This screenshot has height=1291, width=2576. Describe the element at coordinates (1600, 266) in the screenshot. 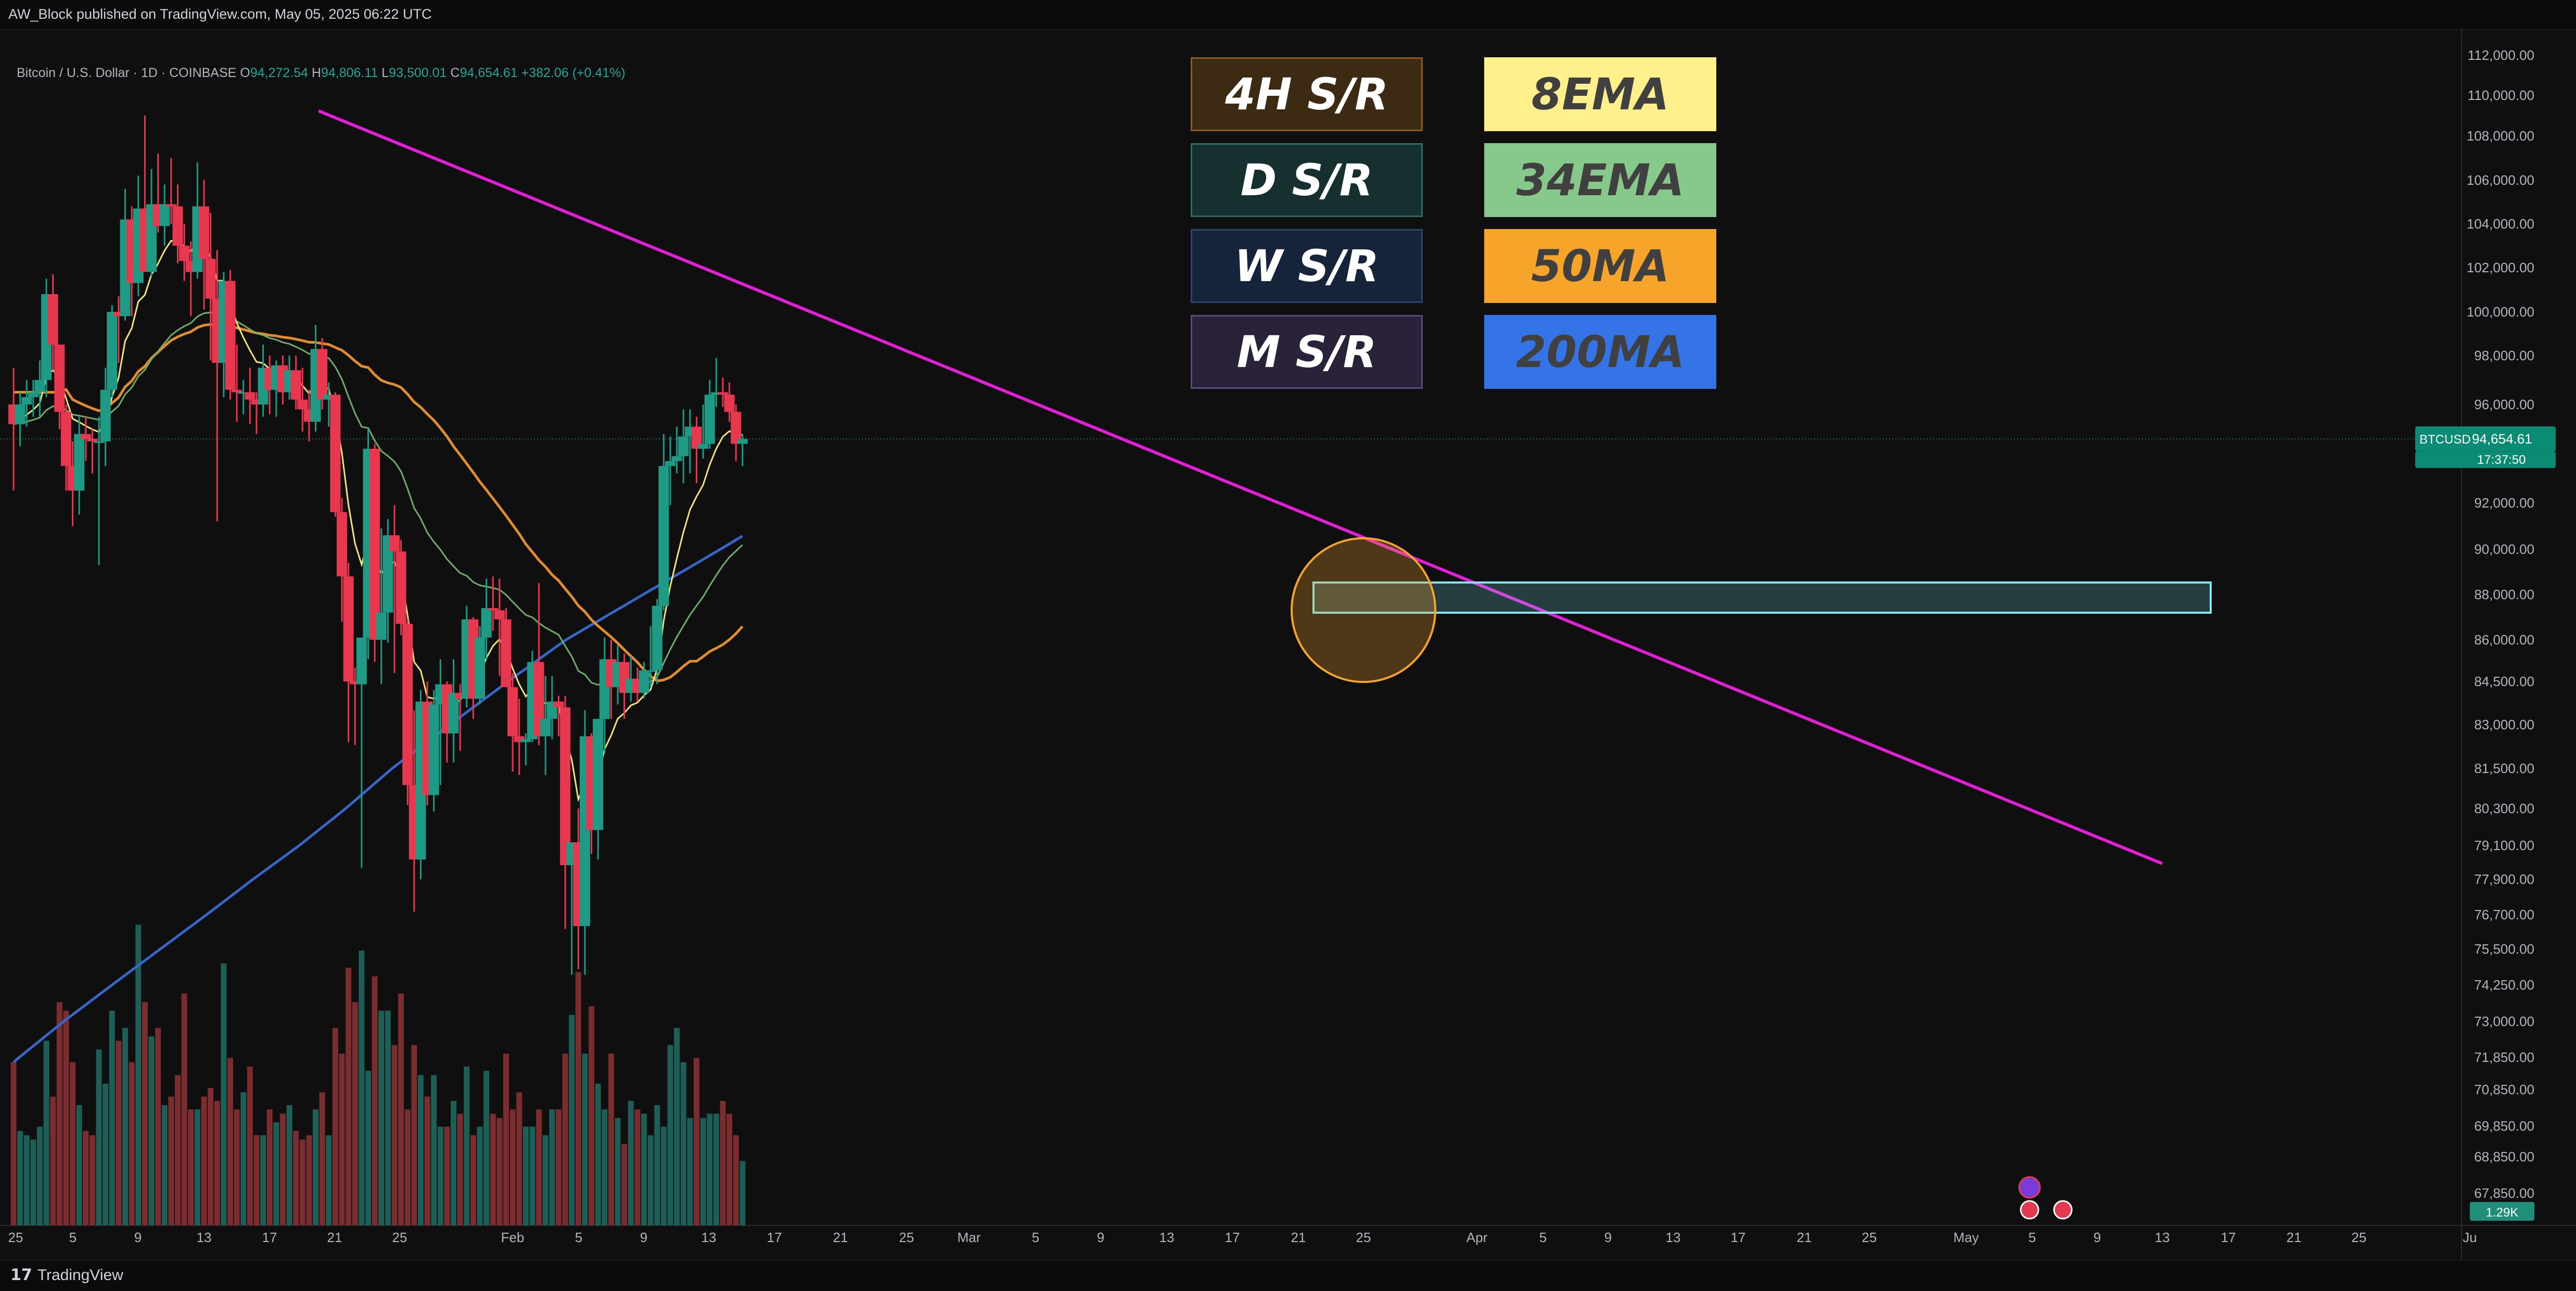

I see `legend-50ma-label: 50MA` at that location.